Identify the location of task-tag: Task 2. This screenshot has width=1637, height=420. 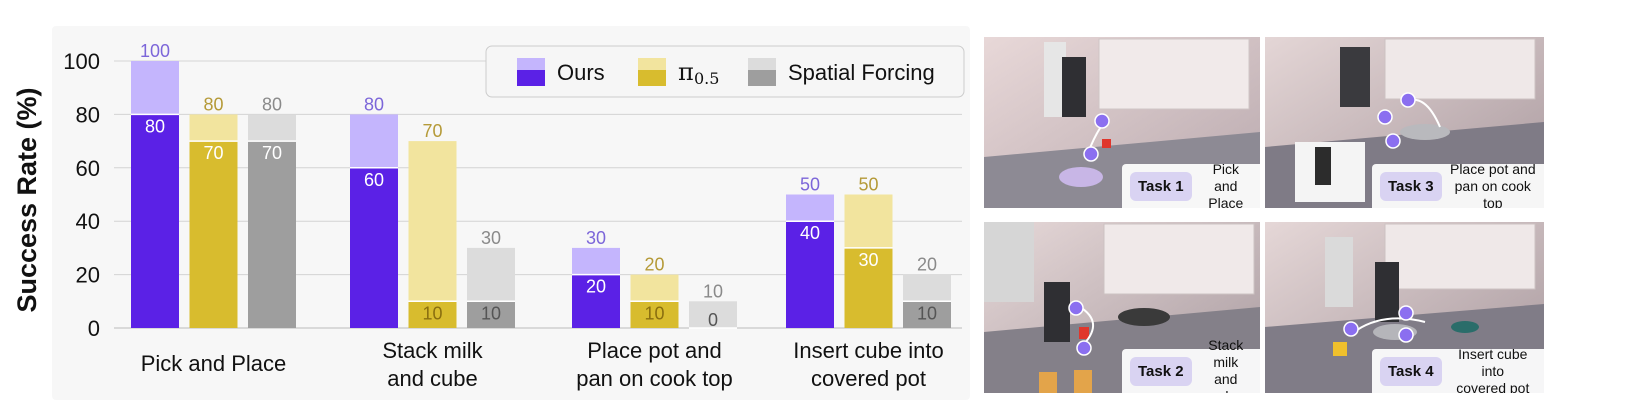
(1161, 371).